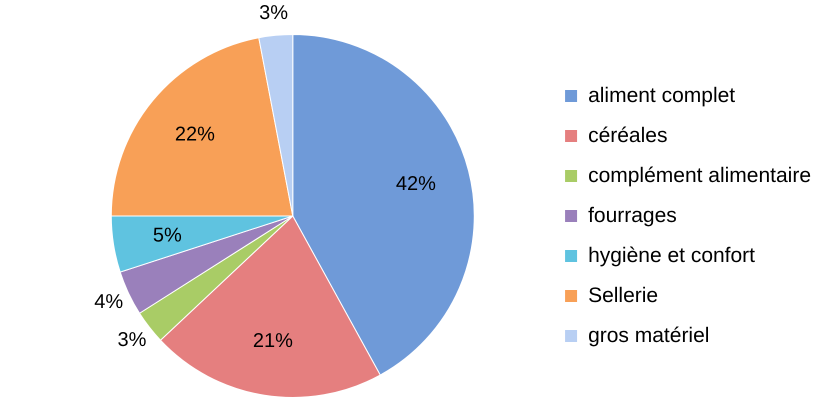  Describe the element at coordinates (700, 175) in the screenshot. I see `legend-label: complément alimentaire` at that location.